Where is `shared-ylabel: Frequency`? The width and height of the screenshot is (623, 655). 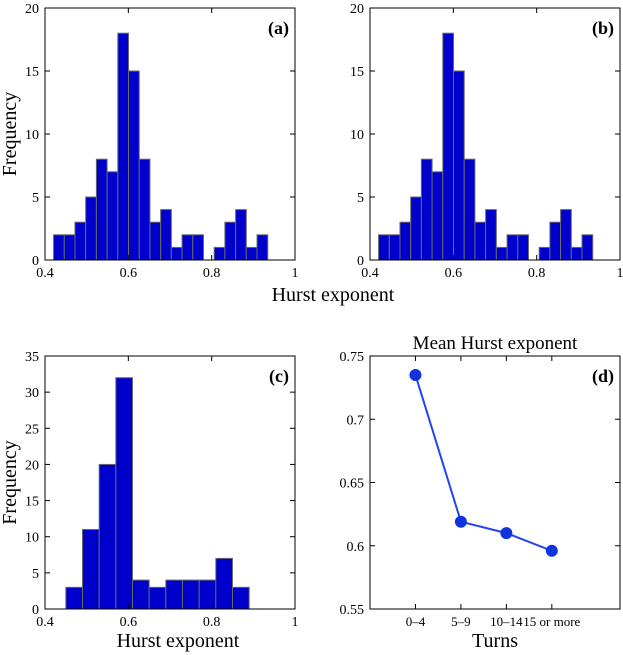 shared-ylabel: Frequency is located at coordinates (10, 134).